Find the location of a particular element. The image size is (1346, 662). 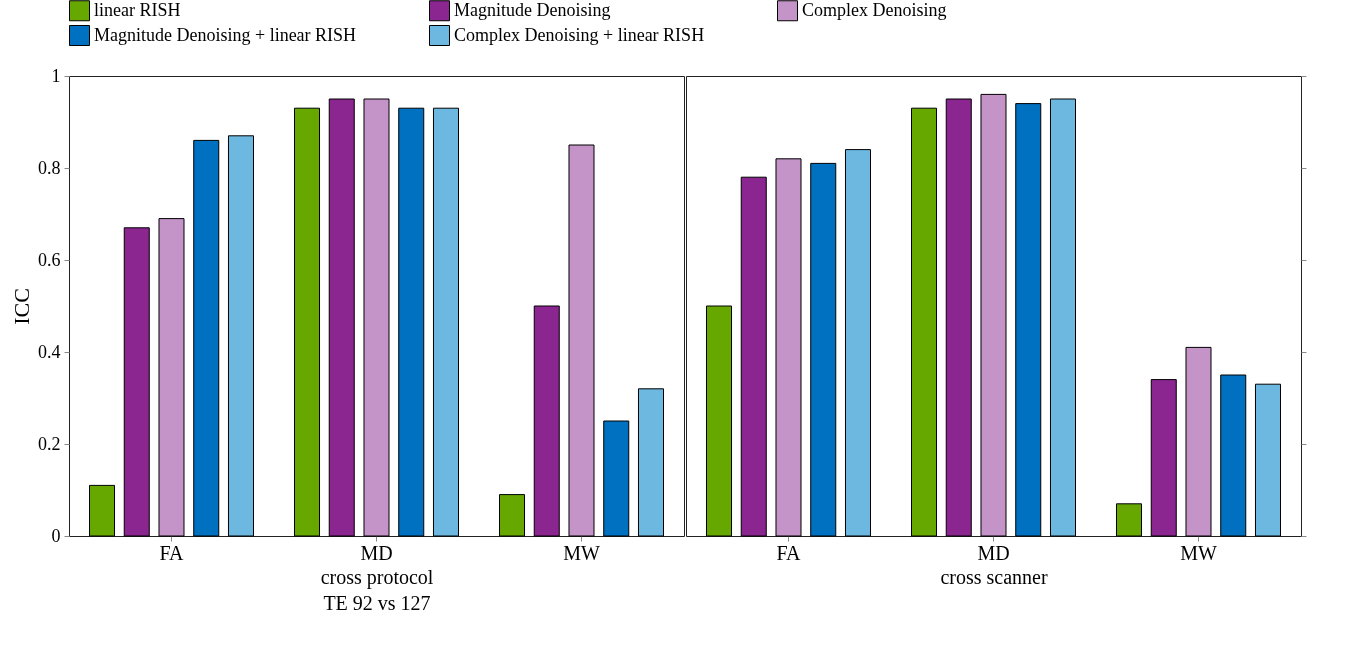

legend-label: linear RISH is located at coordinates (137, 10).